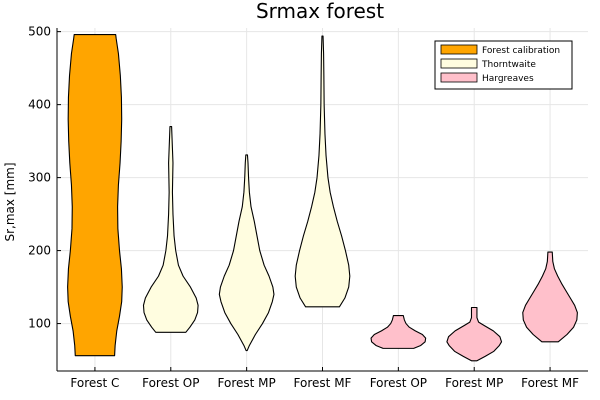 The image size is (600, 400). Describe the element at coordinates (39, 251) in the screenshot. I see `y-tick-label: 200` at that location.